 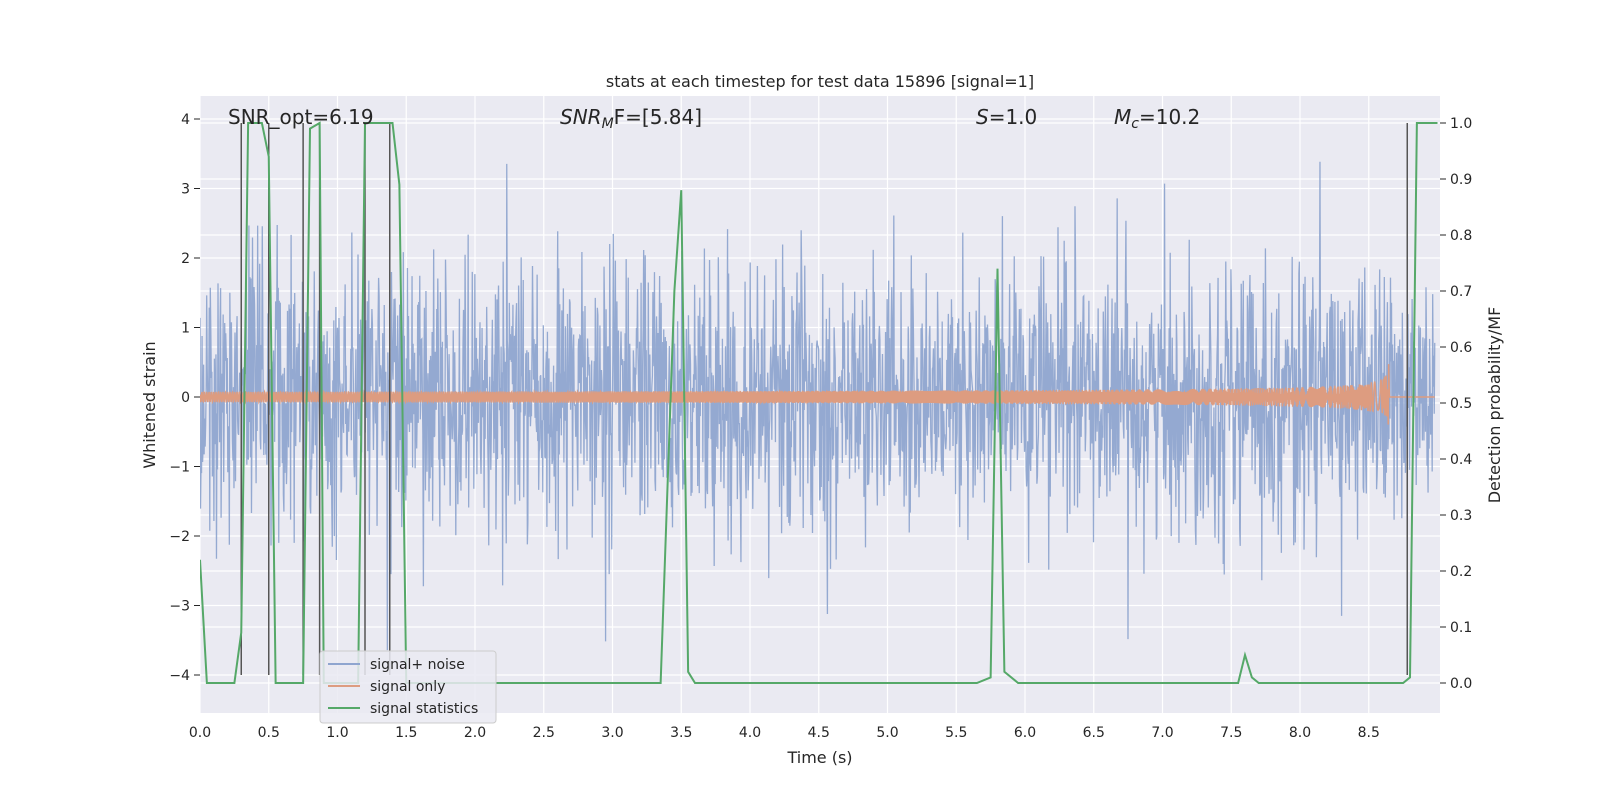 I want to click on mc-prefix: M, so click(x=1122, y=117).